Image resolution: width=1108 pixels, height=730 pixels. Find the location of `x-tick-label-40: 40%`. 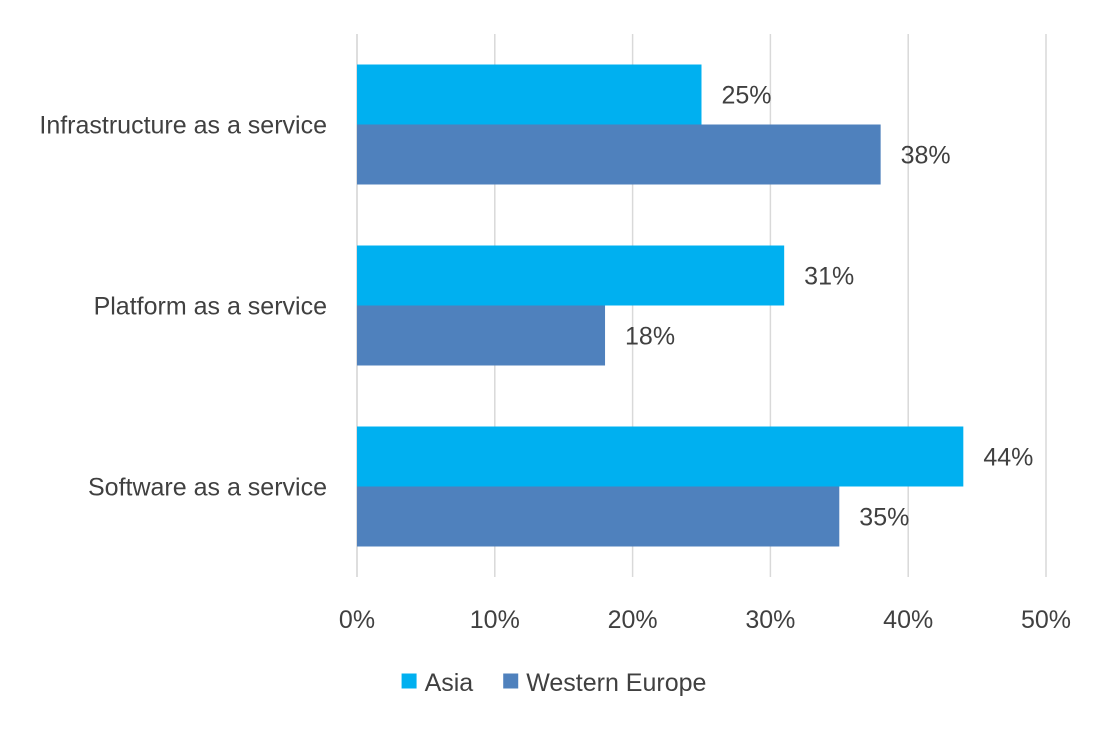

x-tick-label-40: 40% is located at coordinates (908, 620).